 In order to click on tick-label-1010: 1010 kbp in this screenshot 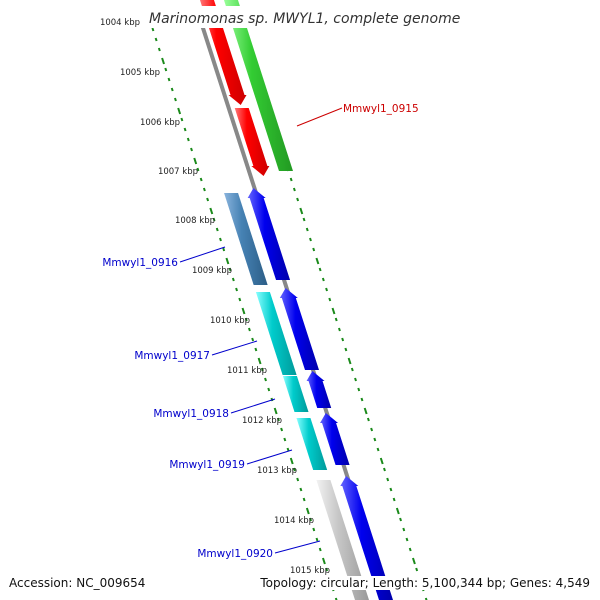, I will do `click(230, 321)`.